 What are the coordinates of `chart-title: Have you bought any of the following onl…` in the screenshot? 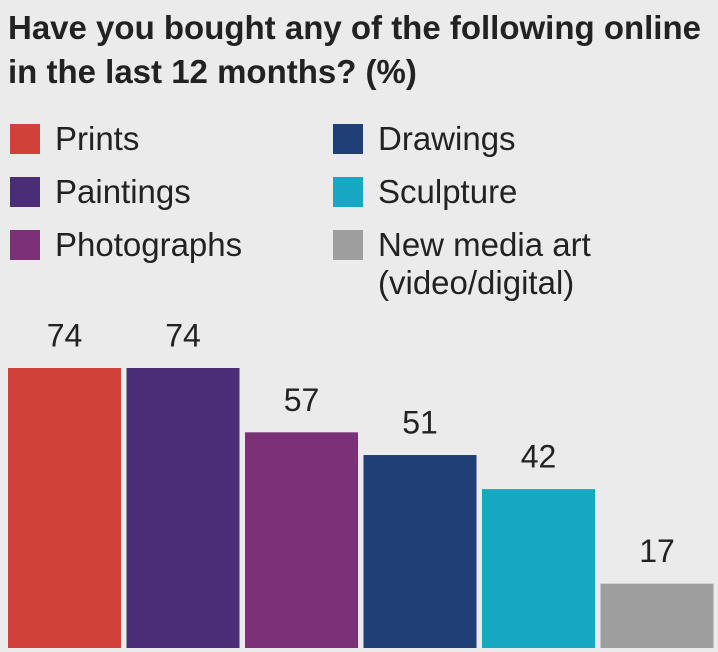 It's located at (354, 49).